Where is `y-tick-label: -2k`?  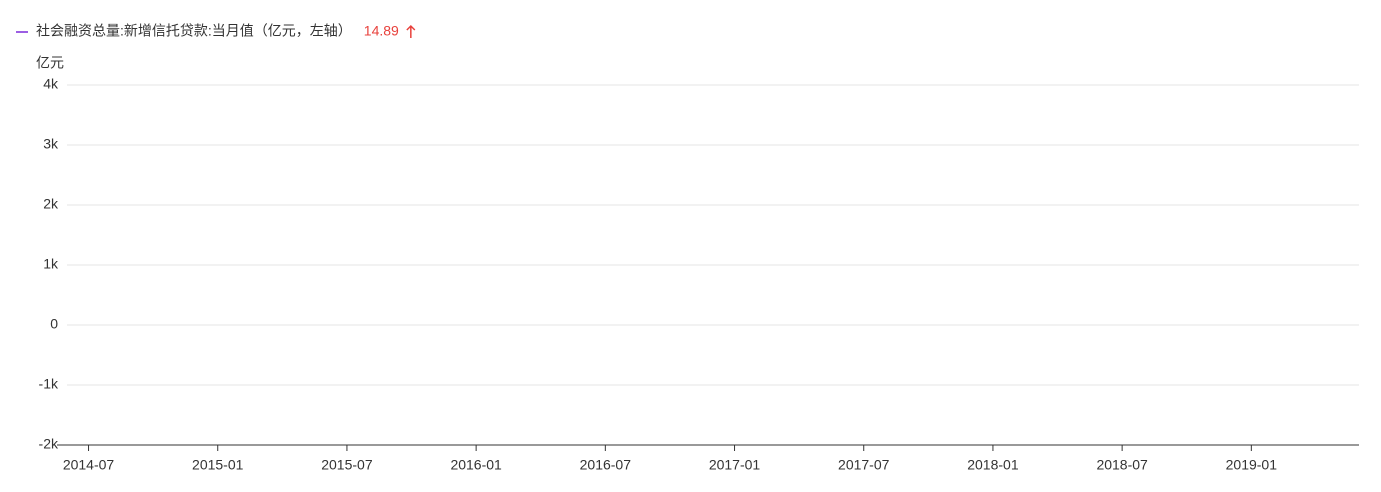
y-tick-label: -2k is located at coordinates (49, 444).